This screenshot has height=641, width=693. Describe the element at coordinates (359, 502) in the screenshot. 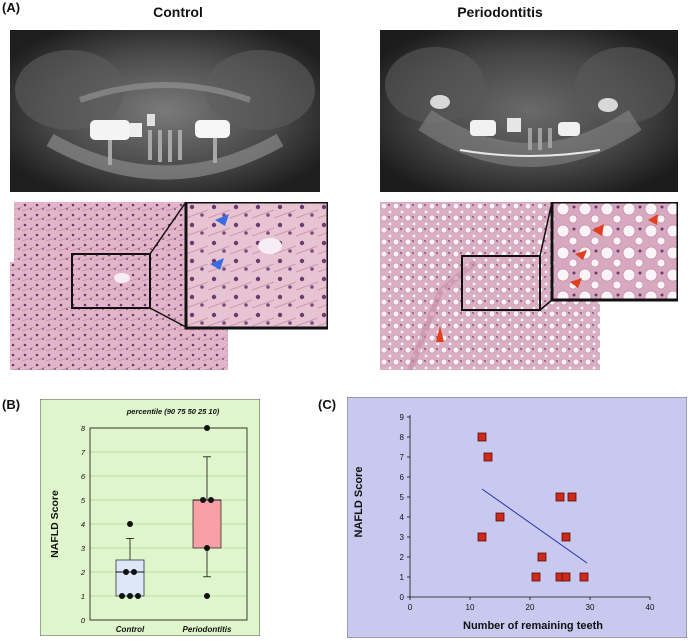

I see `scatter-ylabel: NAFLD Score` at that location.